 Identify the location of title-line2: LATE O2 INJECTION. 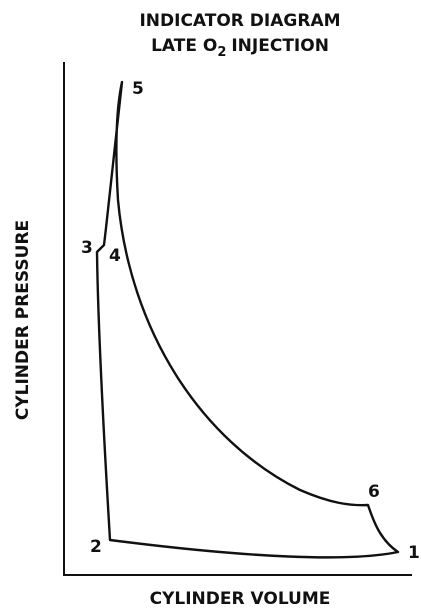
(240, 48).